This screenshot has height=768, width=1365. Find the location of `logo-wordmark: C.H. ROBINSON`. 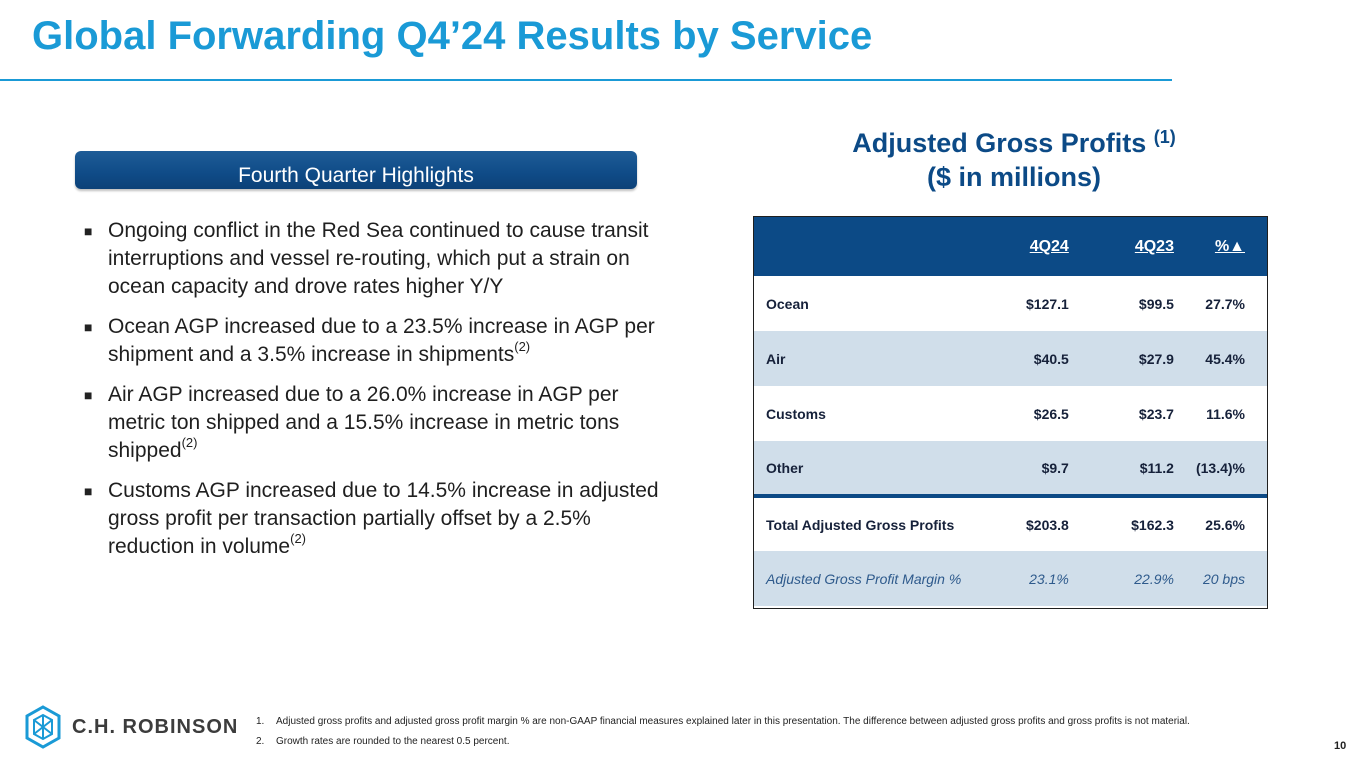

logo-wordmark: C.H. ROBINSON is located at coordinates (155, 726).